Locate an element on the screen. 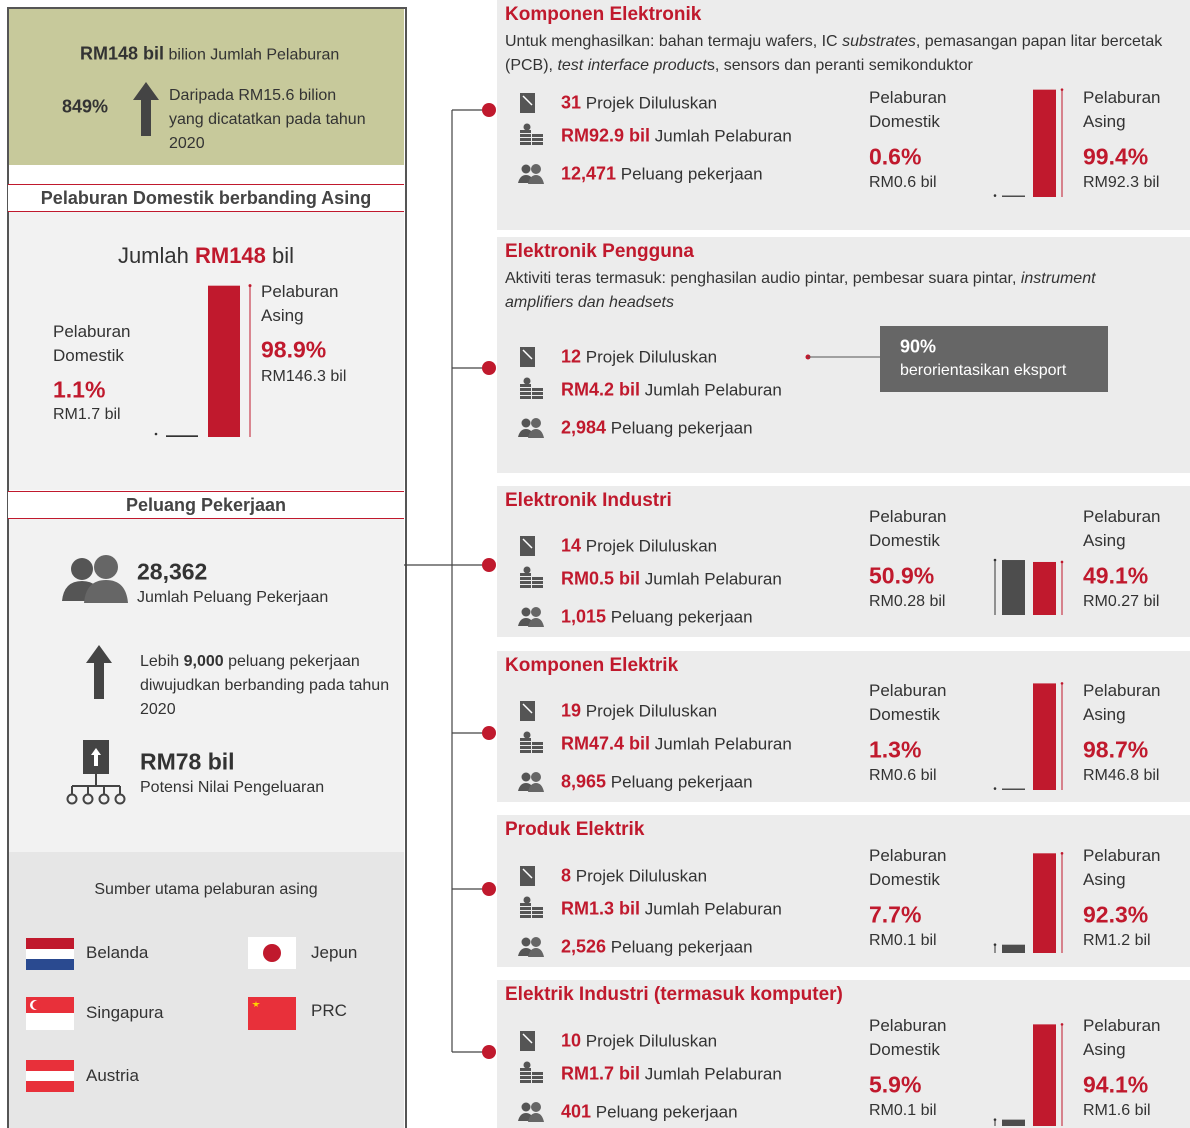 The image size is (1190, 1128). desc-part: test interface product is located at coordinates (632, 65).